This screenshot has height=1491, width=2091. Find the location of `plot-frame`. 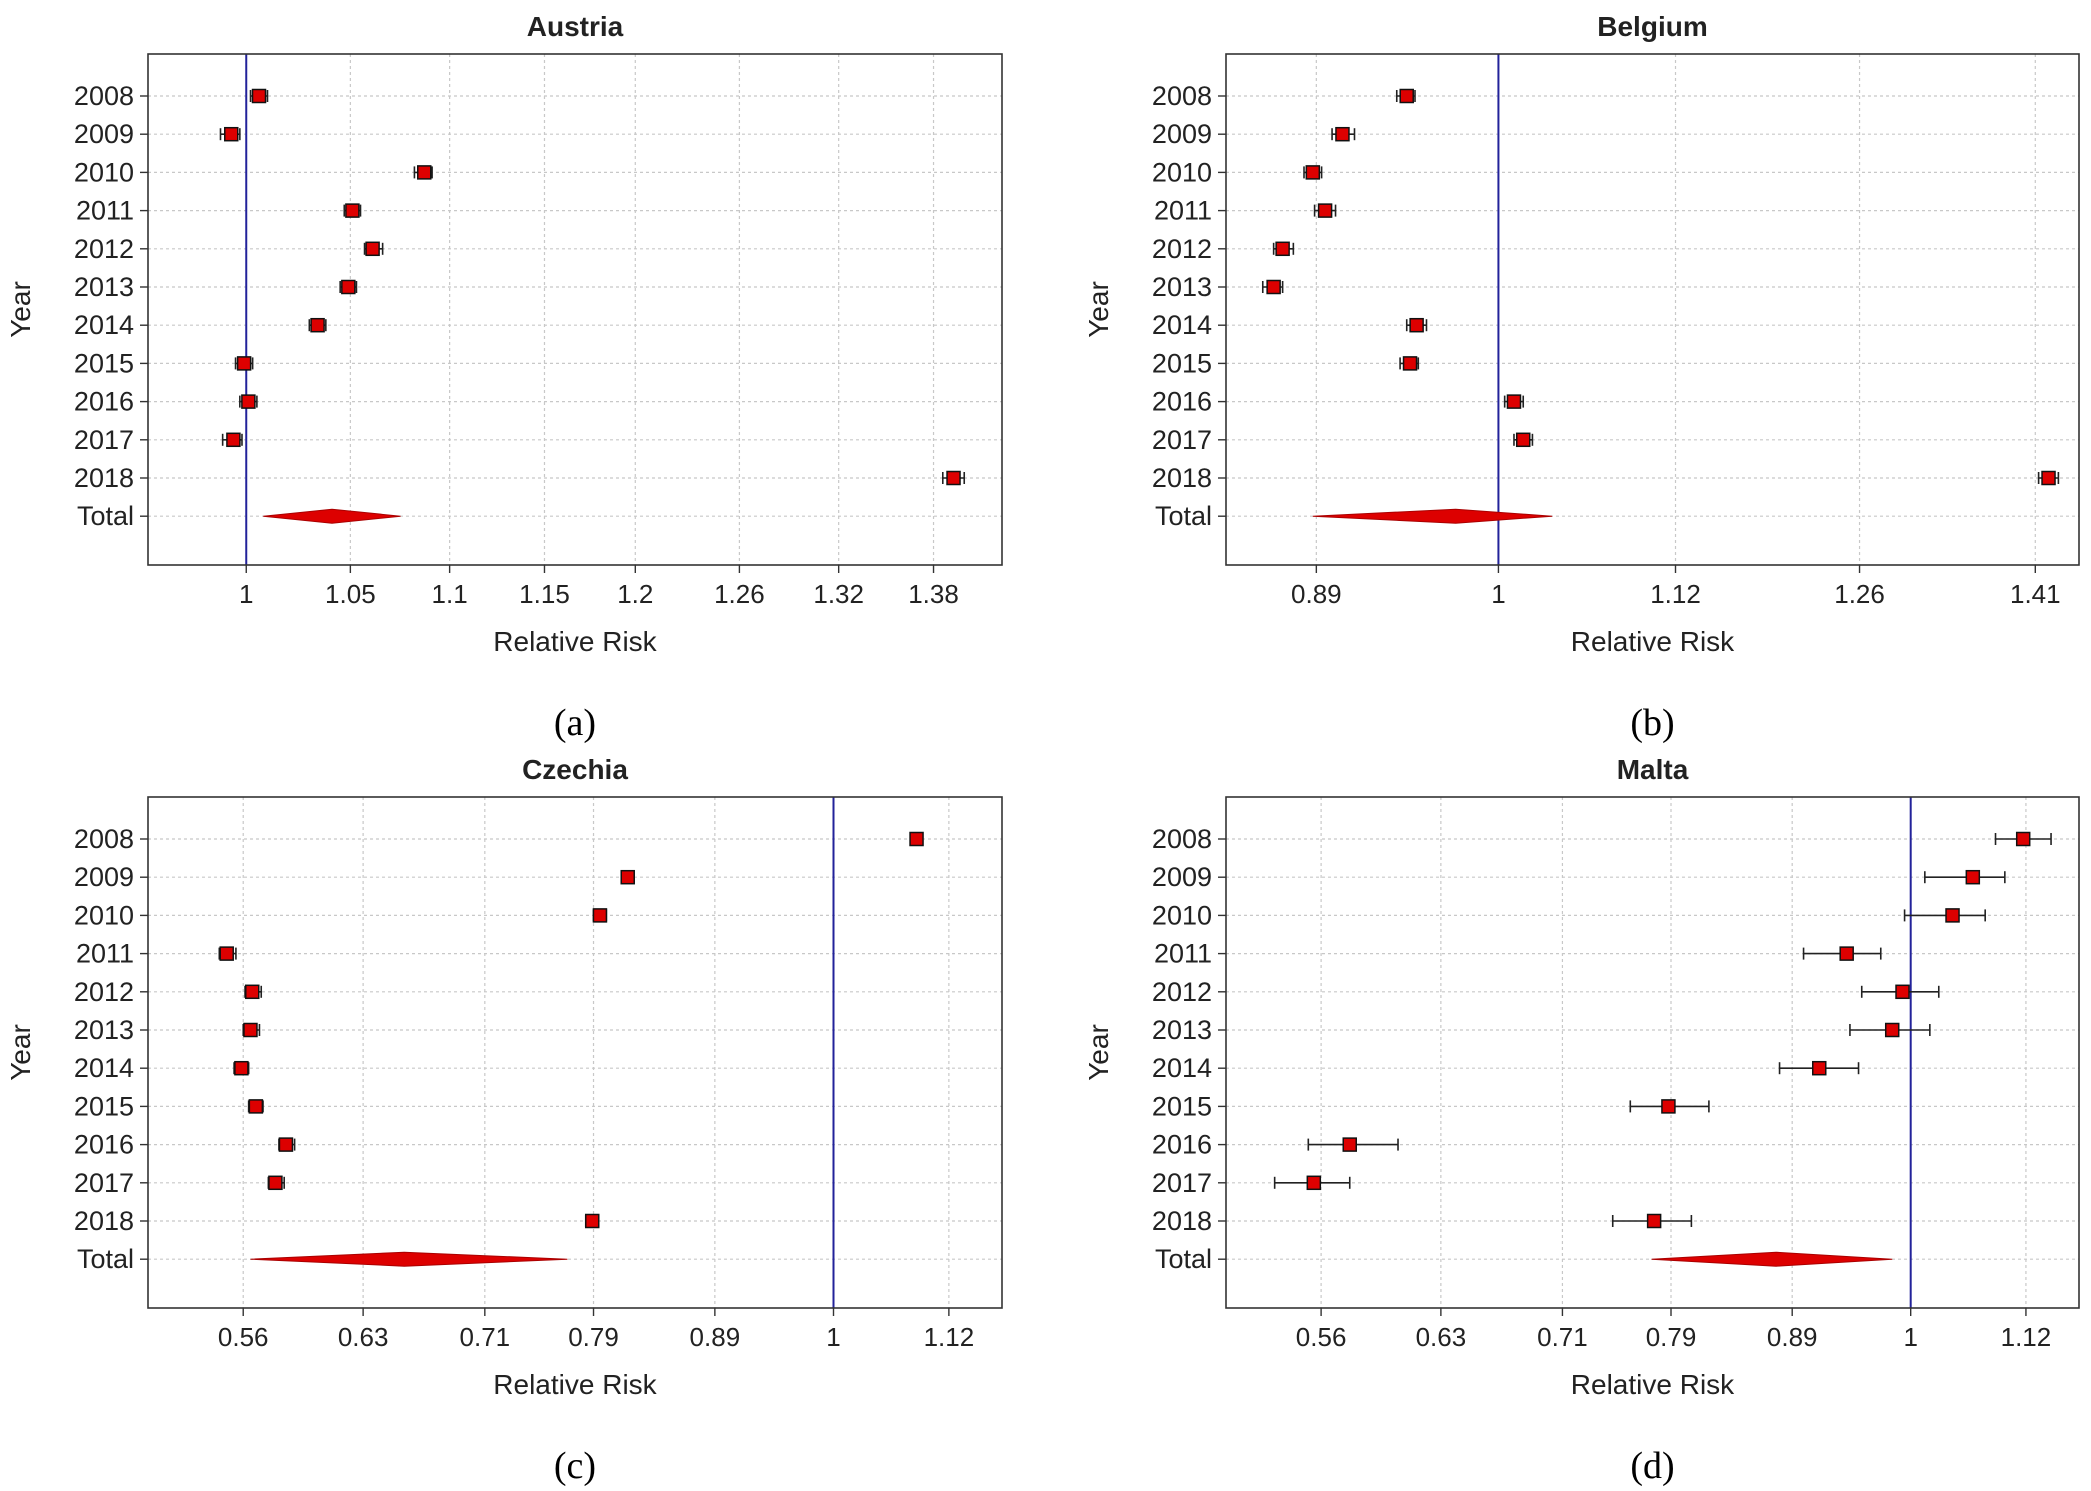

plot-frame is located at coordinates (1652, 309).